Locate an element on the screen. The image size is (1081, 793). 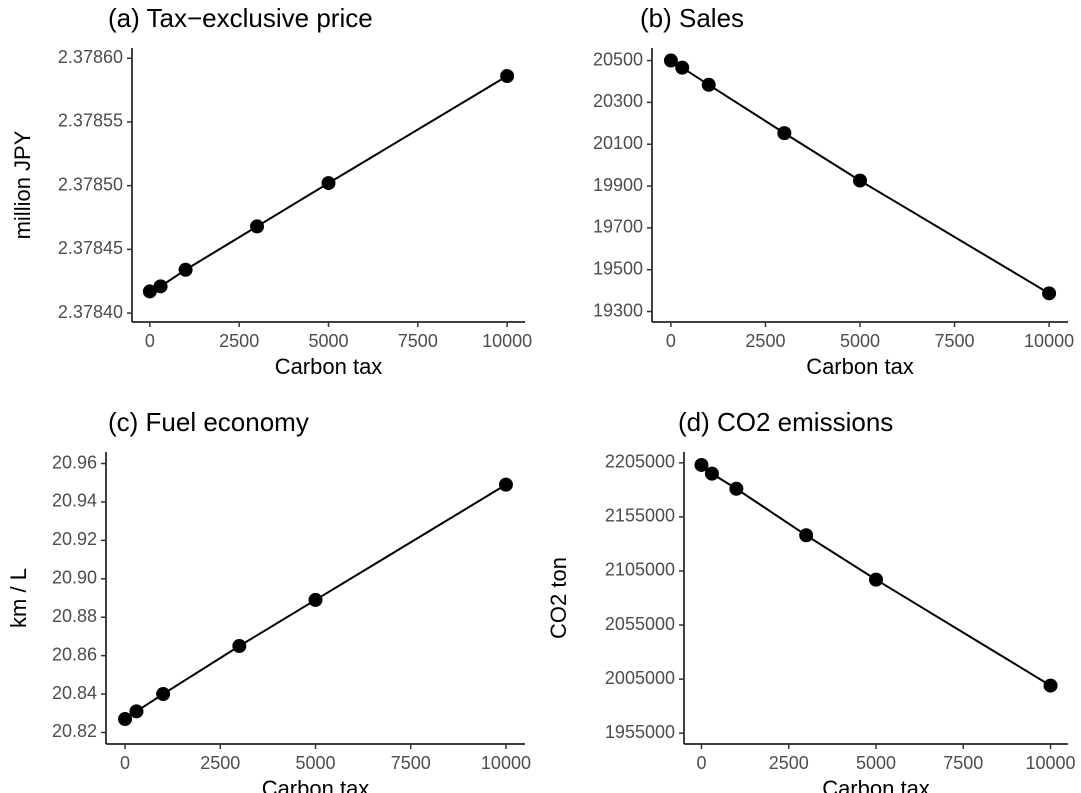
y-tick-label: 20.84 is located at coordinates (74, 693).